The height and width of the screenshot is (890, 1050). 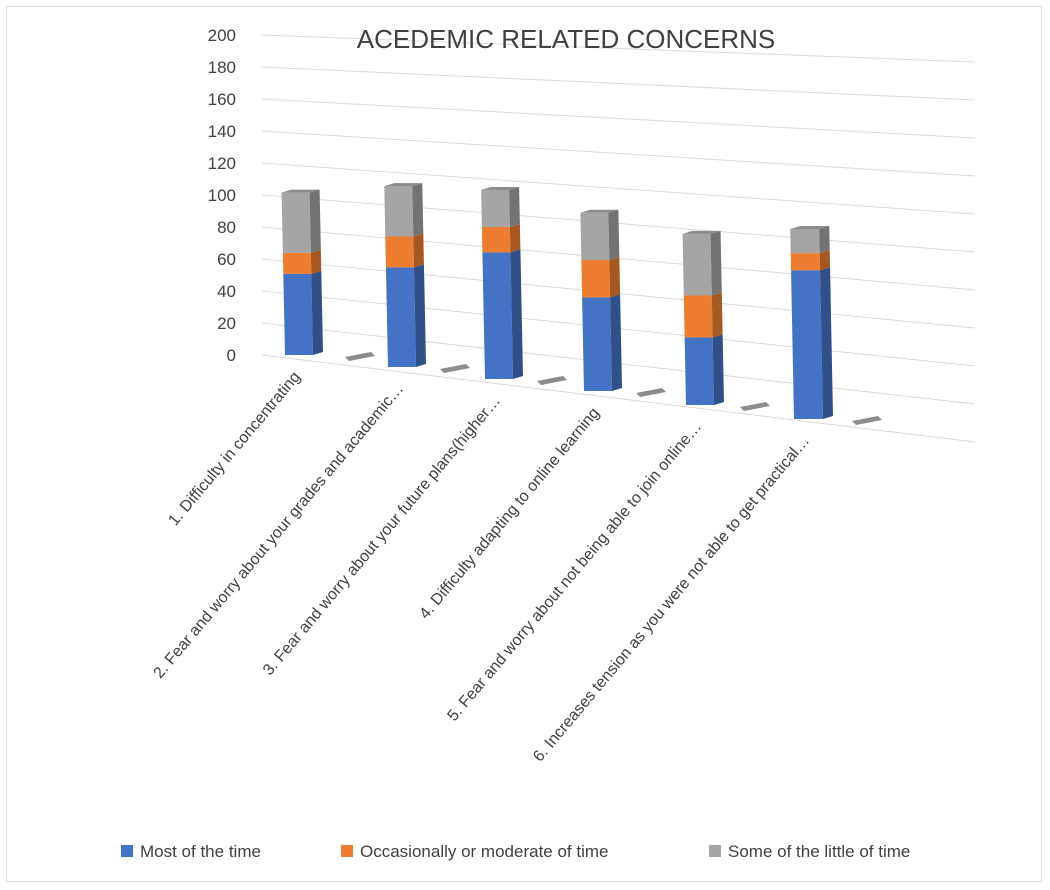 I want to click on y-tick-label: 100, so click(x=222, y=195).